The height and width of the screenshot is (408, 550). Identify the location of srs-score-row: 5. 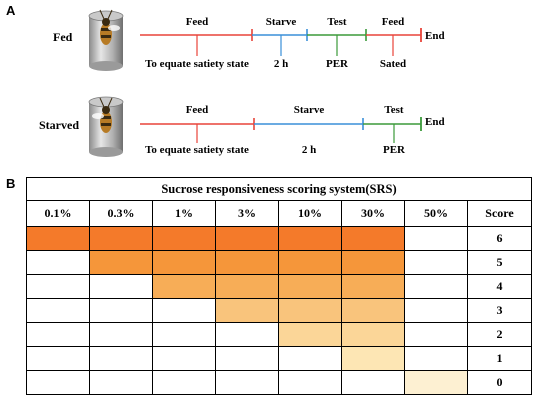
(279, 262).